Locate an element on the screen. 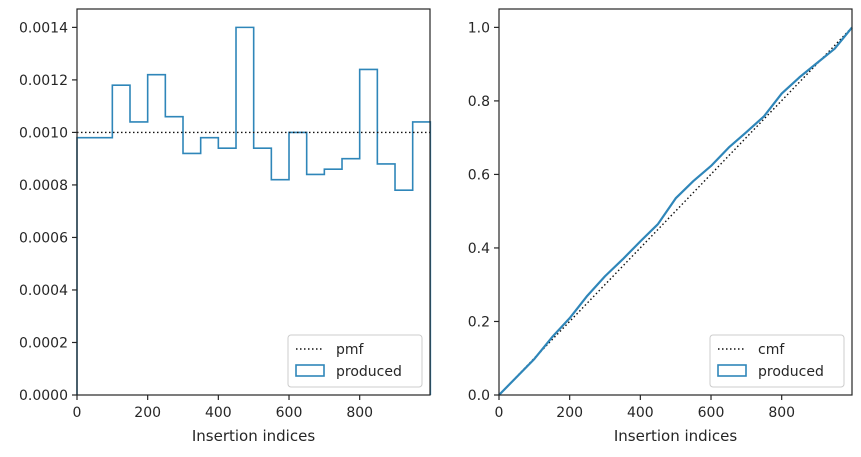  y-tick-label: 0.0014 is located at coordinates (43, 28).